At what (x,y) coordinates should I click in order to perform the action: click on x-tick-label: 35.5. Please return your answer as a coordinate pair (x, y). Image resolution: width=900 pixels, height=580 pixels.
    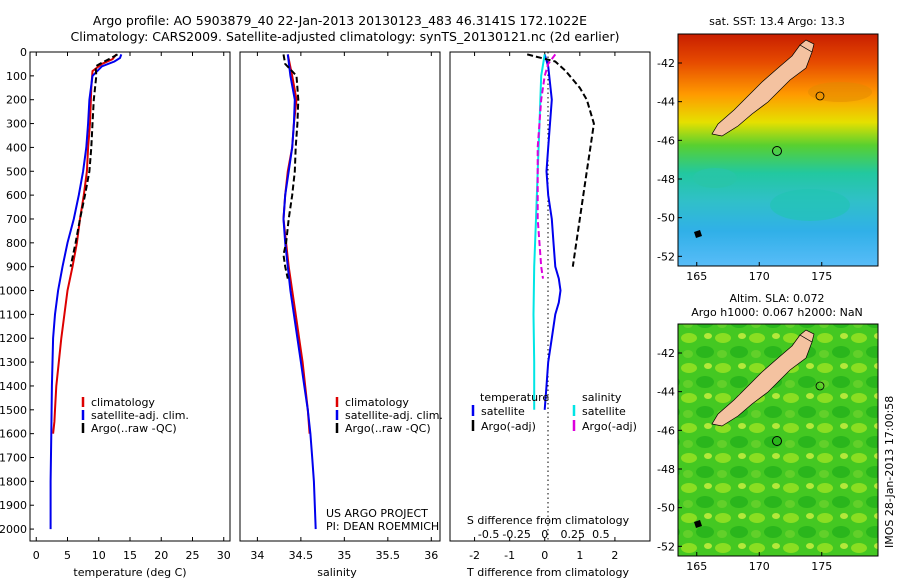
    Looking at the image, I should click on (388, 555).